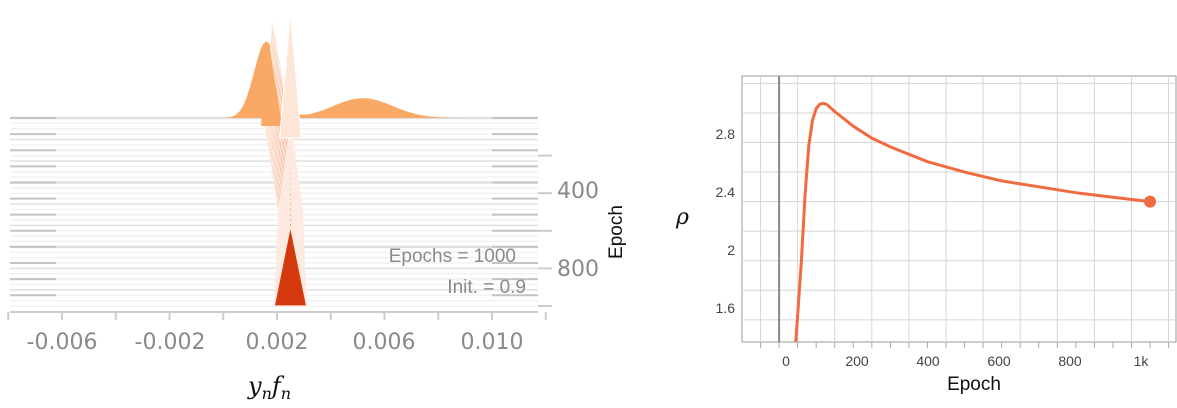 The width and height of the screenshot is (1177, 408). Describe the element at coordinates (452, 256) in the screenshot. I see `epochs-annotation: Epochs = 1000` at that location.